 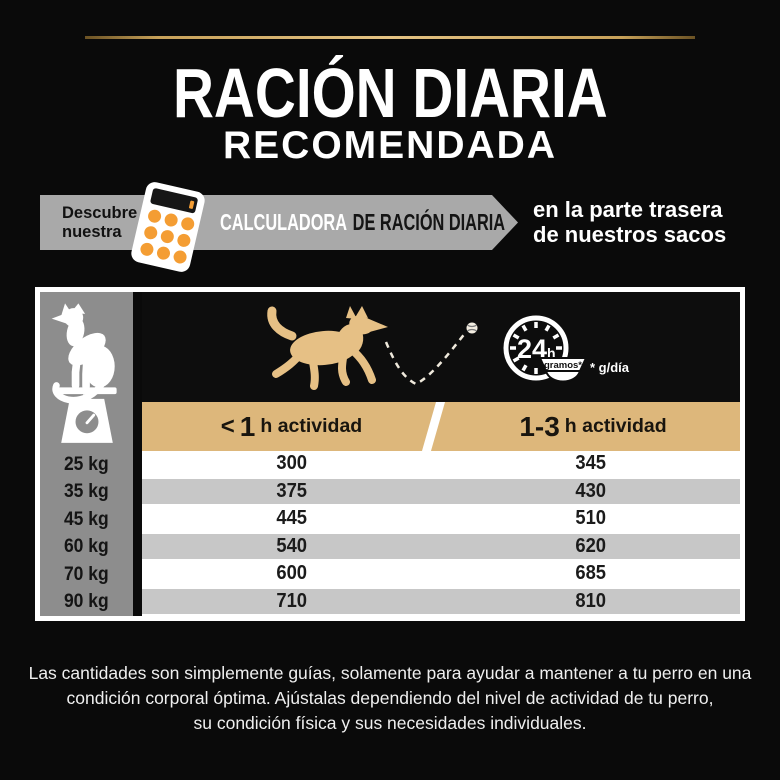 What do you see at coordinates (86, 574) in the screenshot?
I see `weight-label: 70 kg` at bounding box center [86, 574].